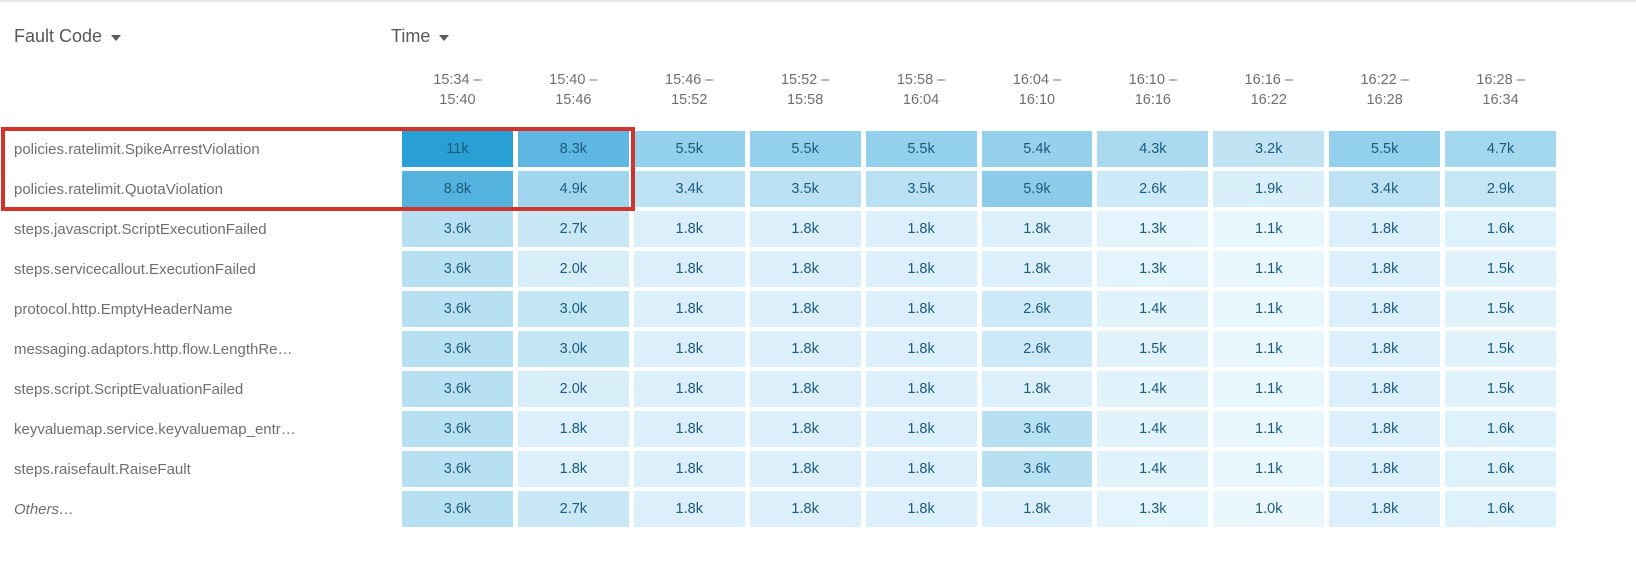  What do you see at coordinates (1037, 149) in the screenshot?
I see `heatmap-cell: 5.4k` at bounding box center [1037, 149].